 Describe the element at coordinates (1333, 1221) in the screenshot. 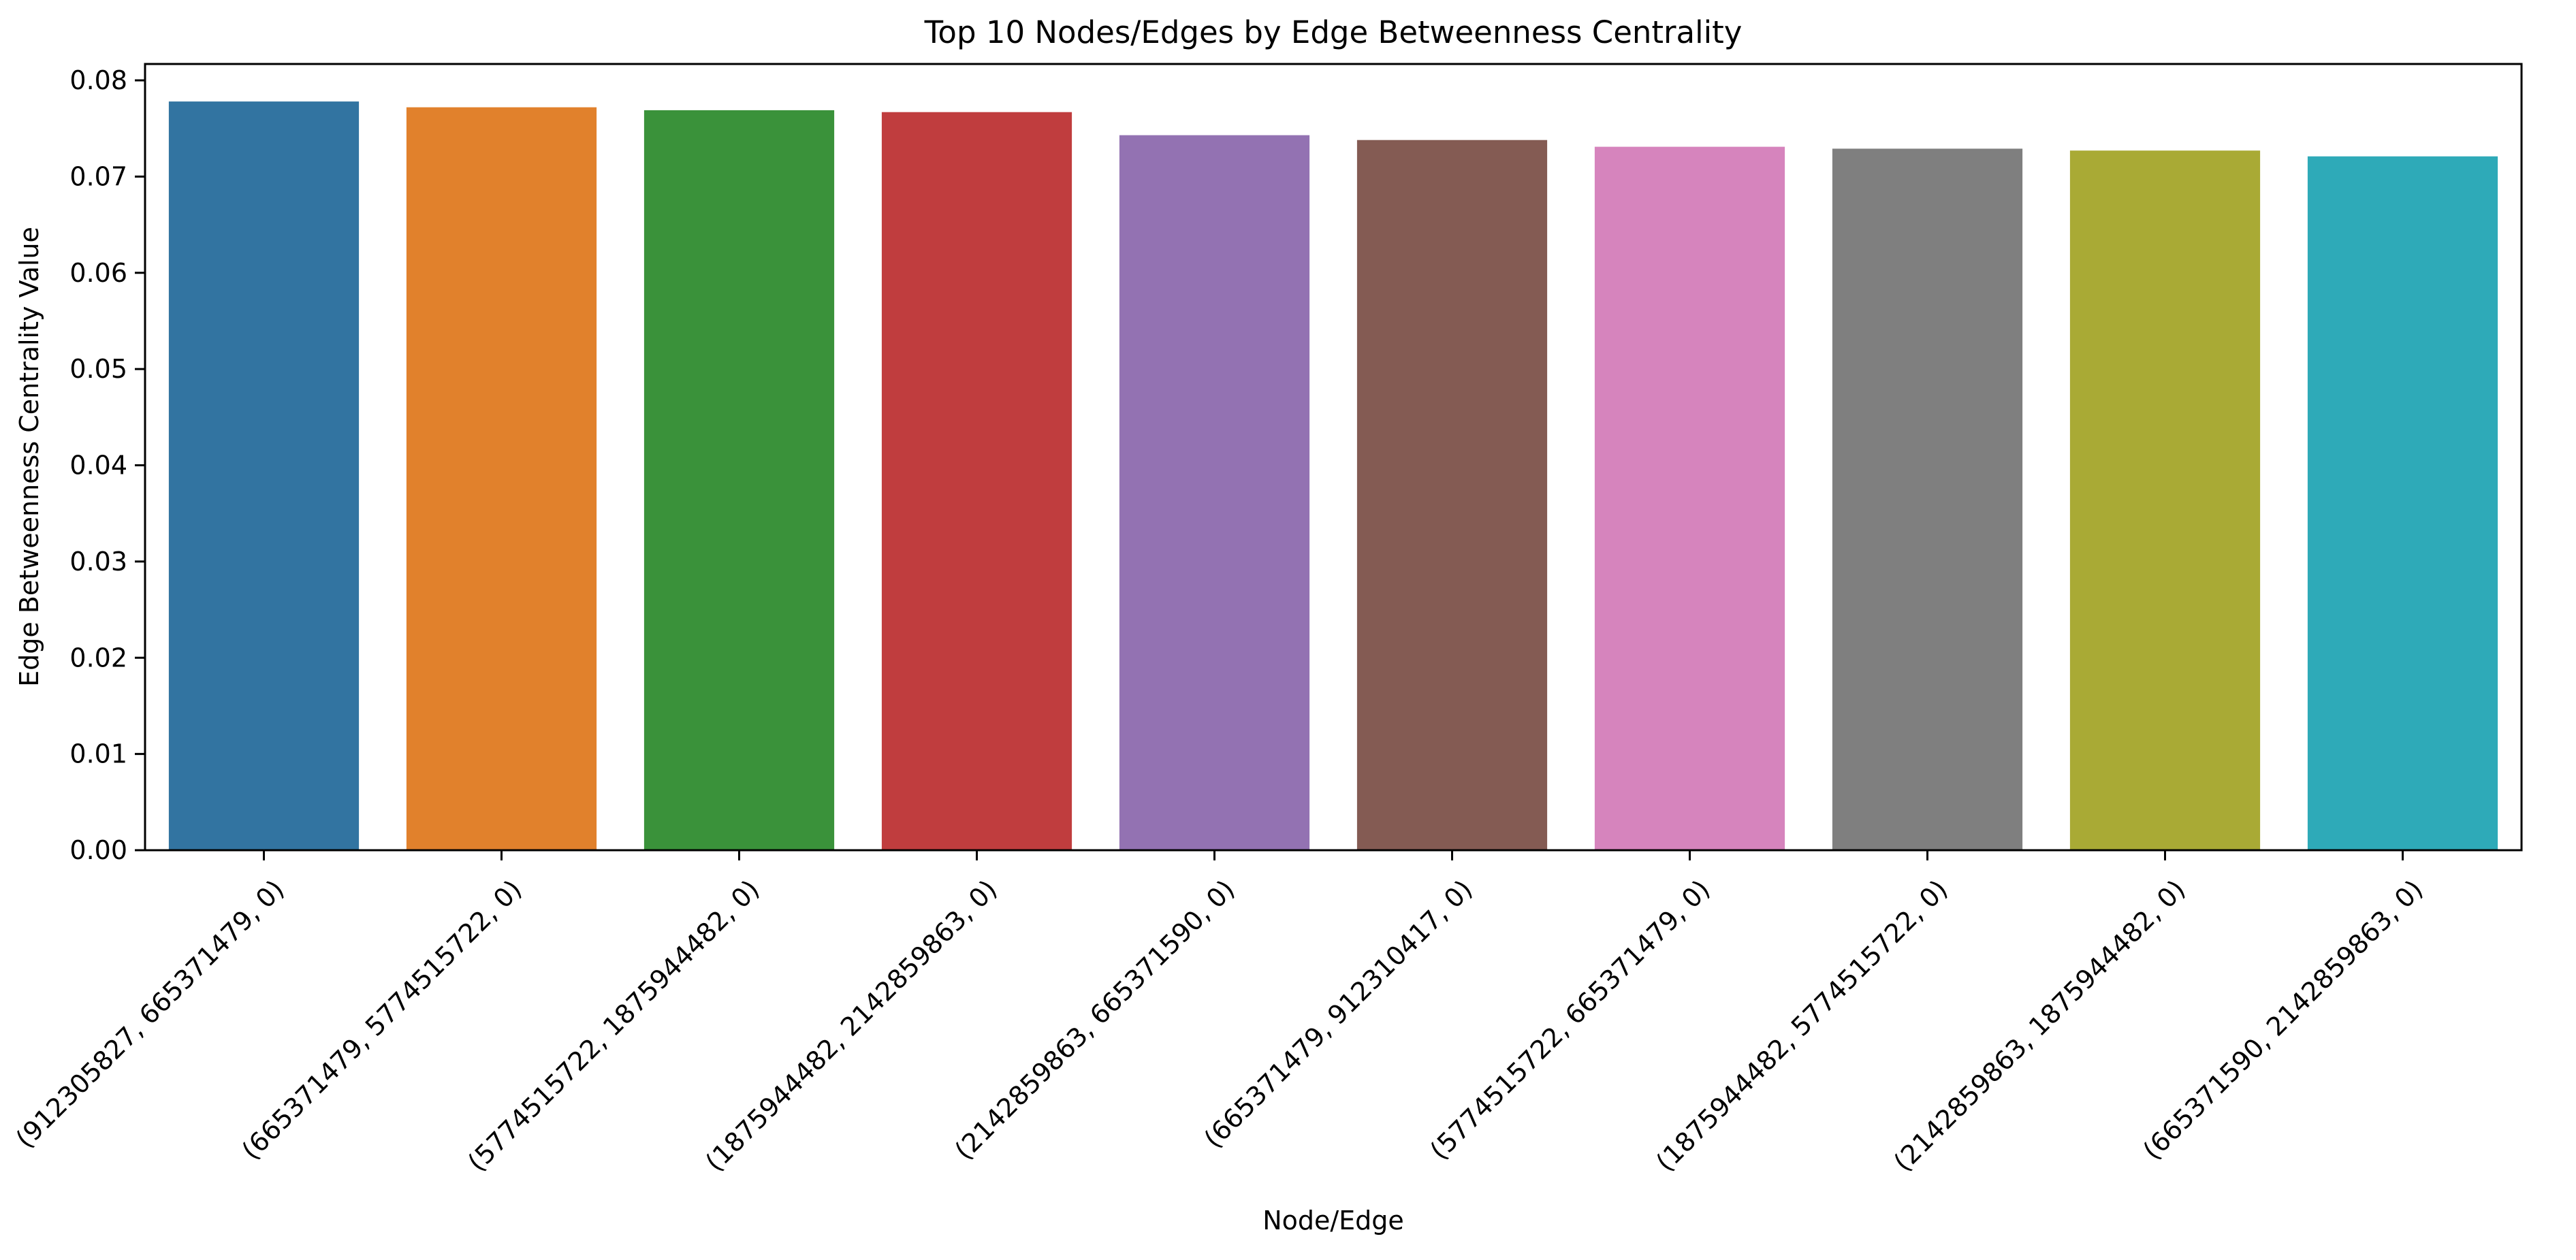

I see `x-axis-label: Node/Edge` at that location.